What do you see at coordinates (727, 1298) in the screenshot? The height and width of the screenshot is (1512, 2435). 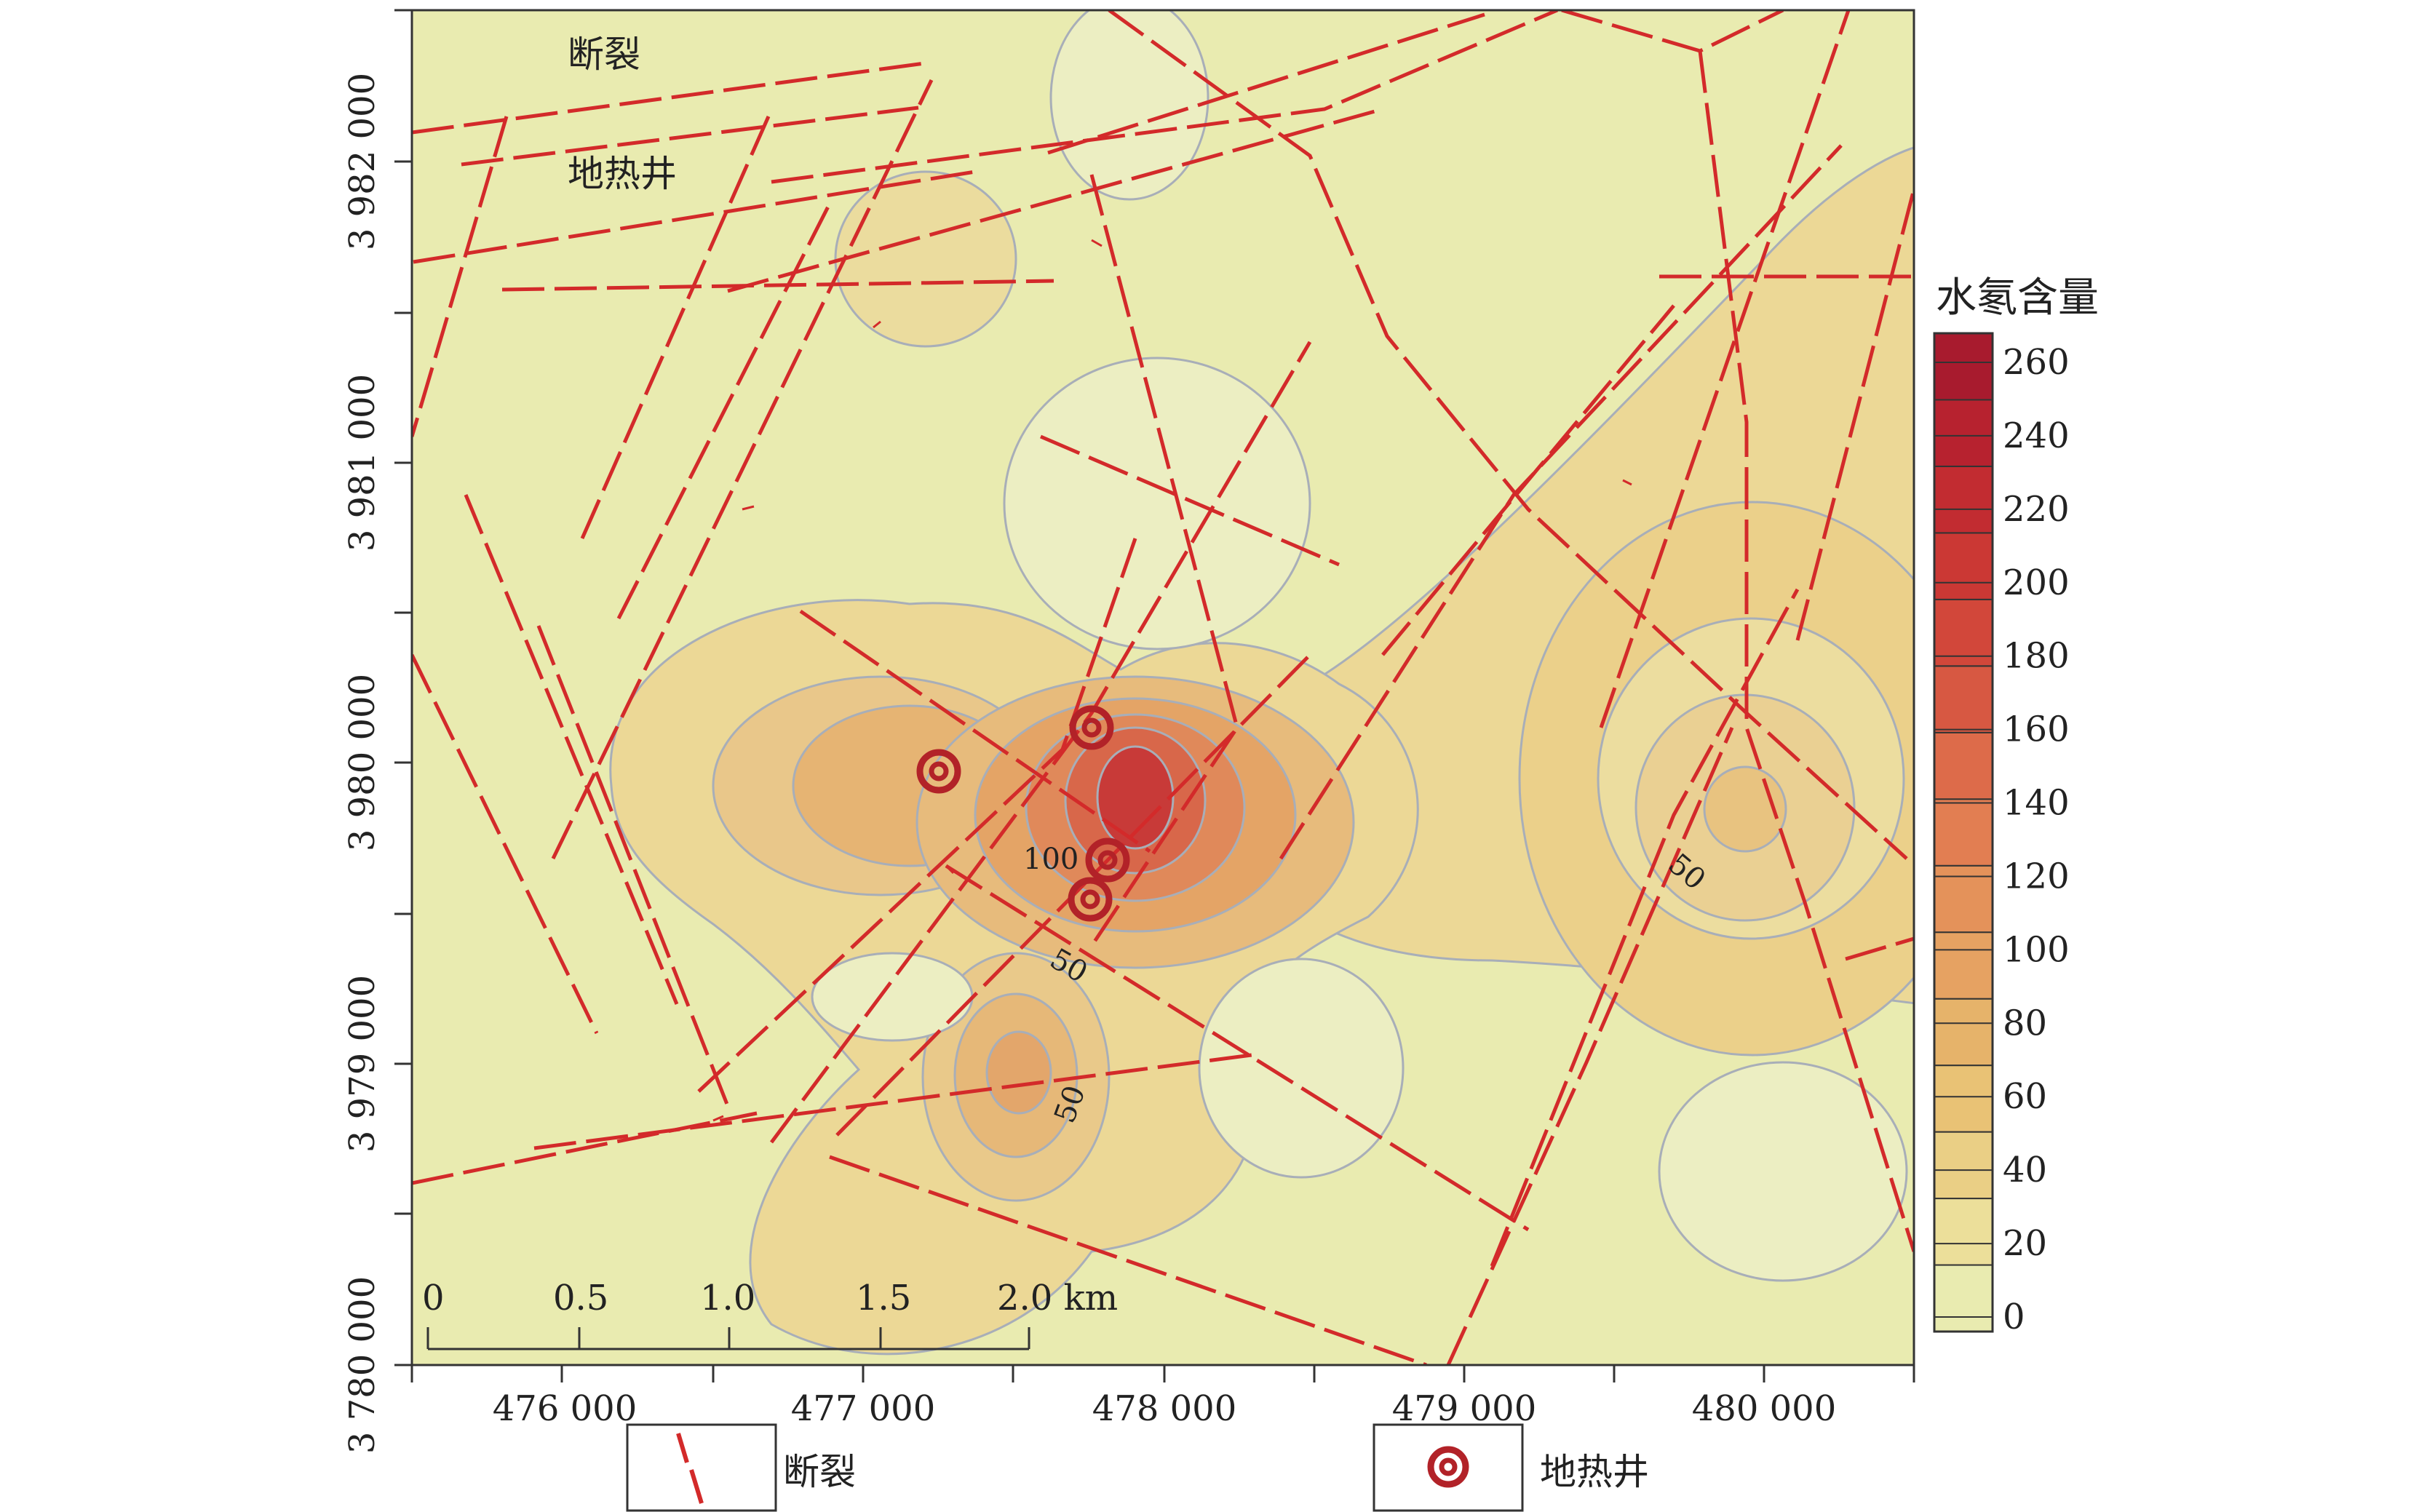 I see `scale-tick-2: 1.0` at bounding box center [727, 1298].